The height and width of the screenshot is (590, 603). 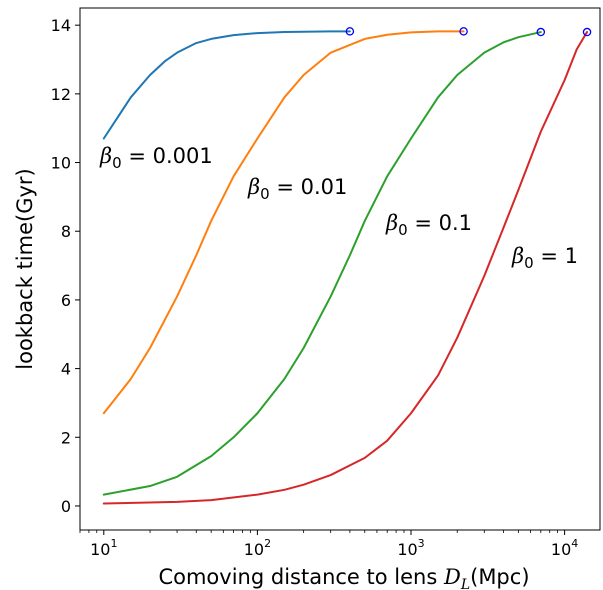 I want to click on x-tick-label: 10⁴, so click(x=564, y=548).